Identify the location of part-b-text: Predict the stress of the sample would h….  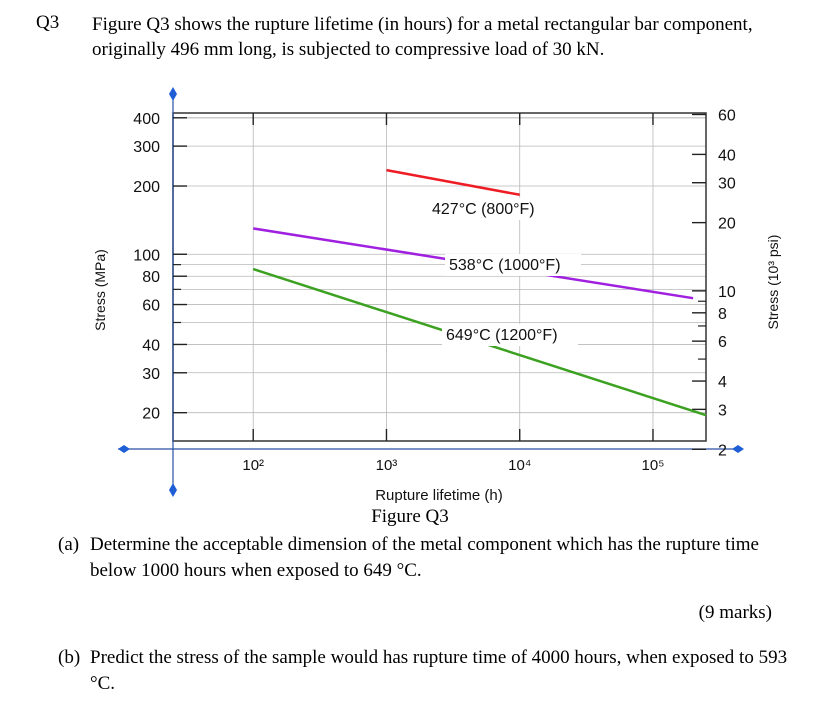
(439, 670).